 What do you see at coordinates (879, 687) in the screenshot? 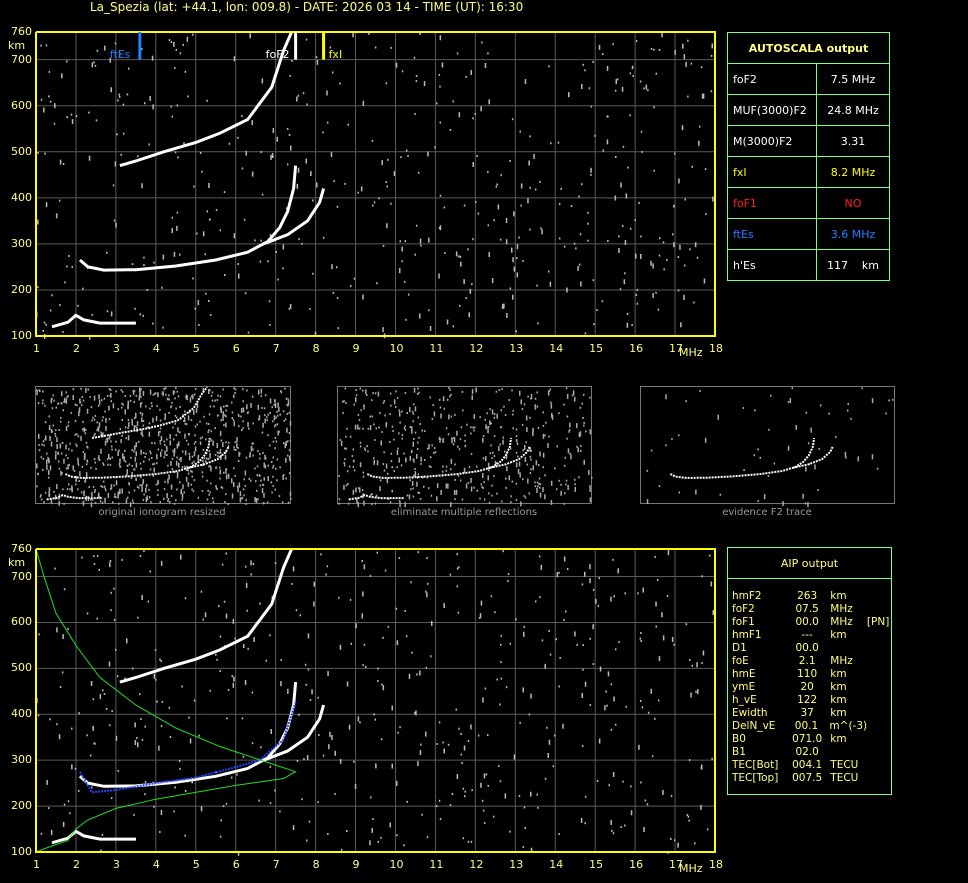
I see `aip-cell` at bounding box center [879, 687].